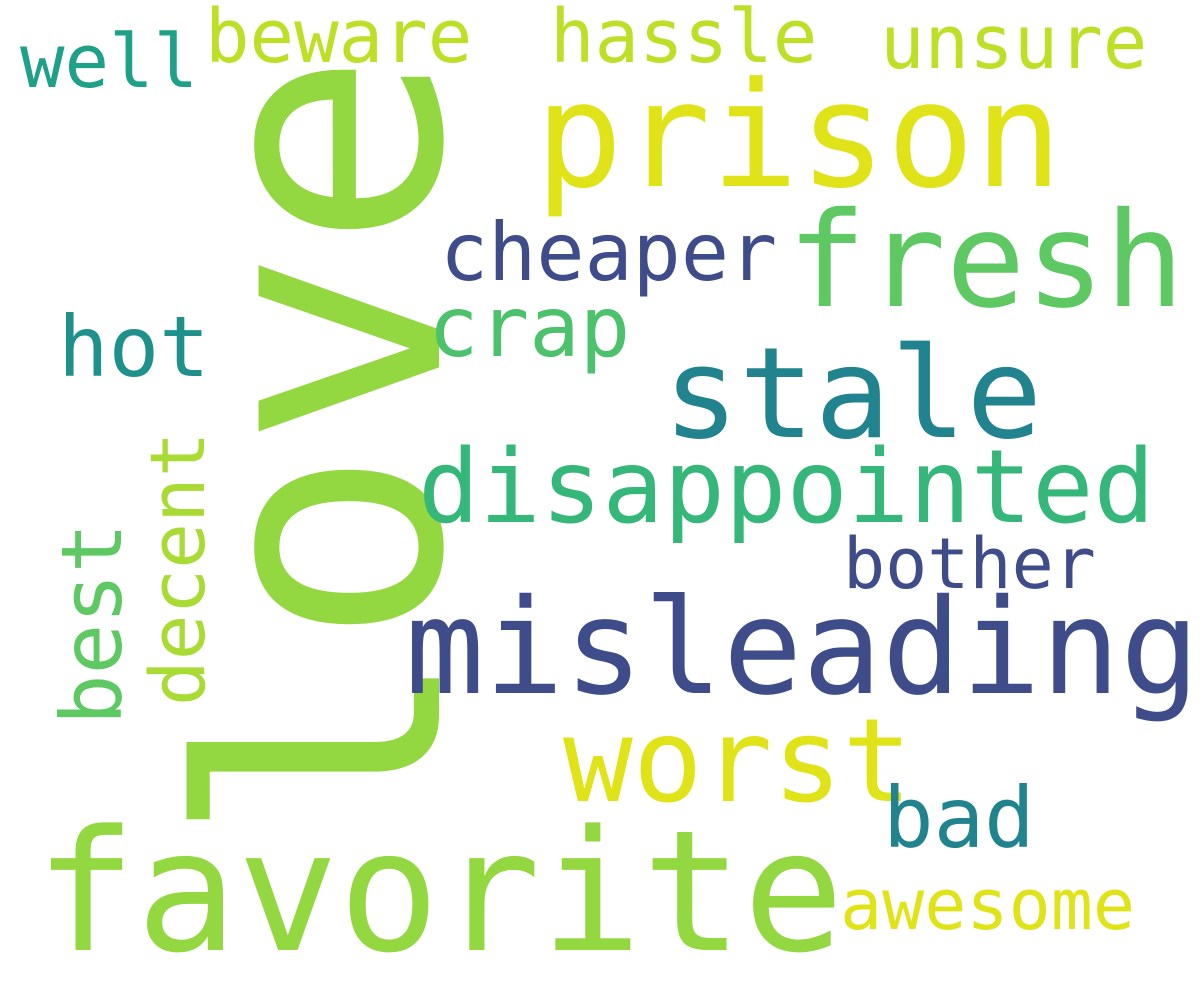 The width and height of the screenshot is (1200, 1000). Describe the element at coordinates (799, 136) in the screenshot. I see `word-prison: prison` at that location.